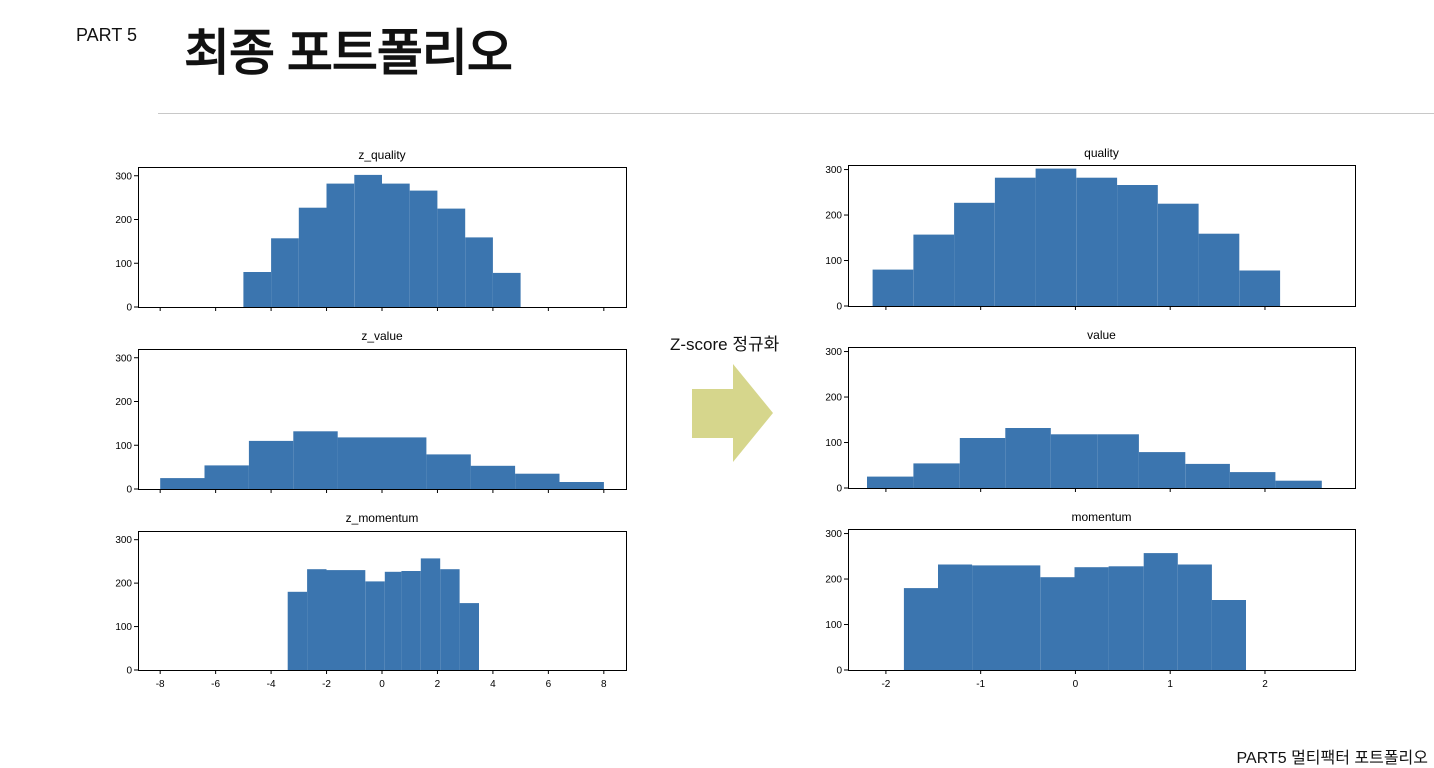 Image resolution: width=1434 pixels, height=768 pixels. I want to click on x-tick-label: -4, so click(271, 684).